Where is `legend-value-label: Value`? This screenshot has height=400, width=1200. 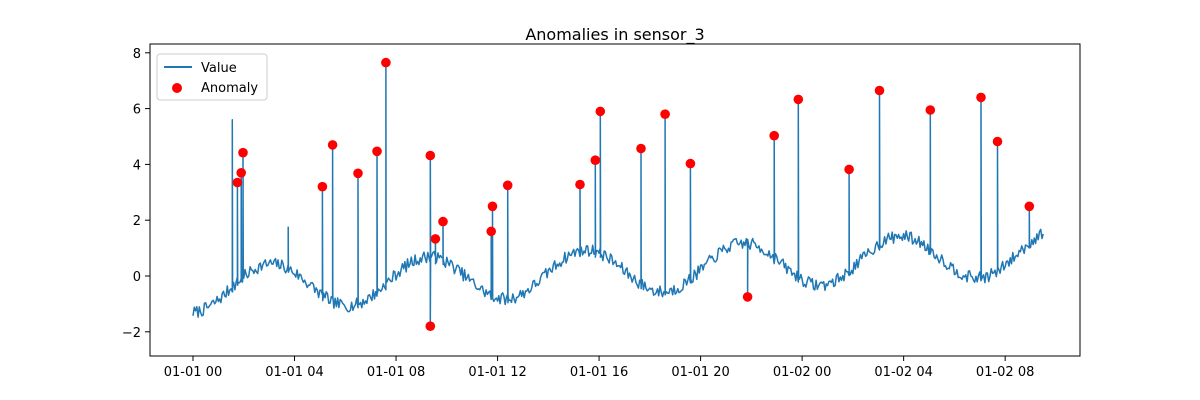 legend-value-label: Value is located at coordinates (219, 68).